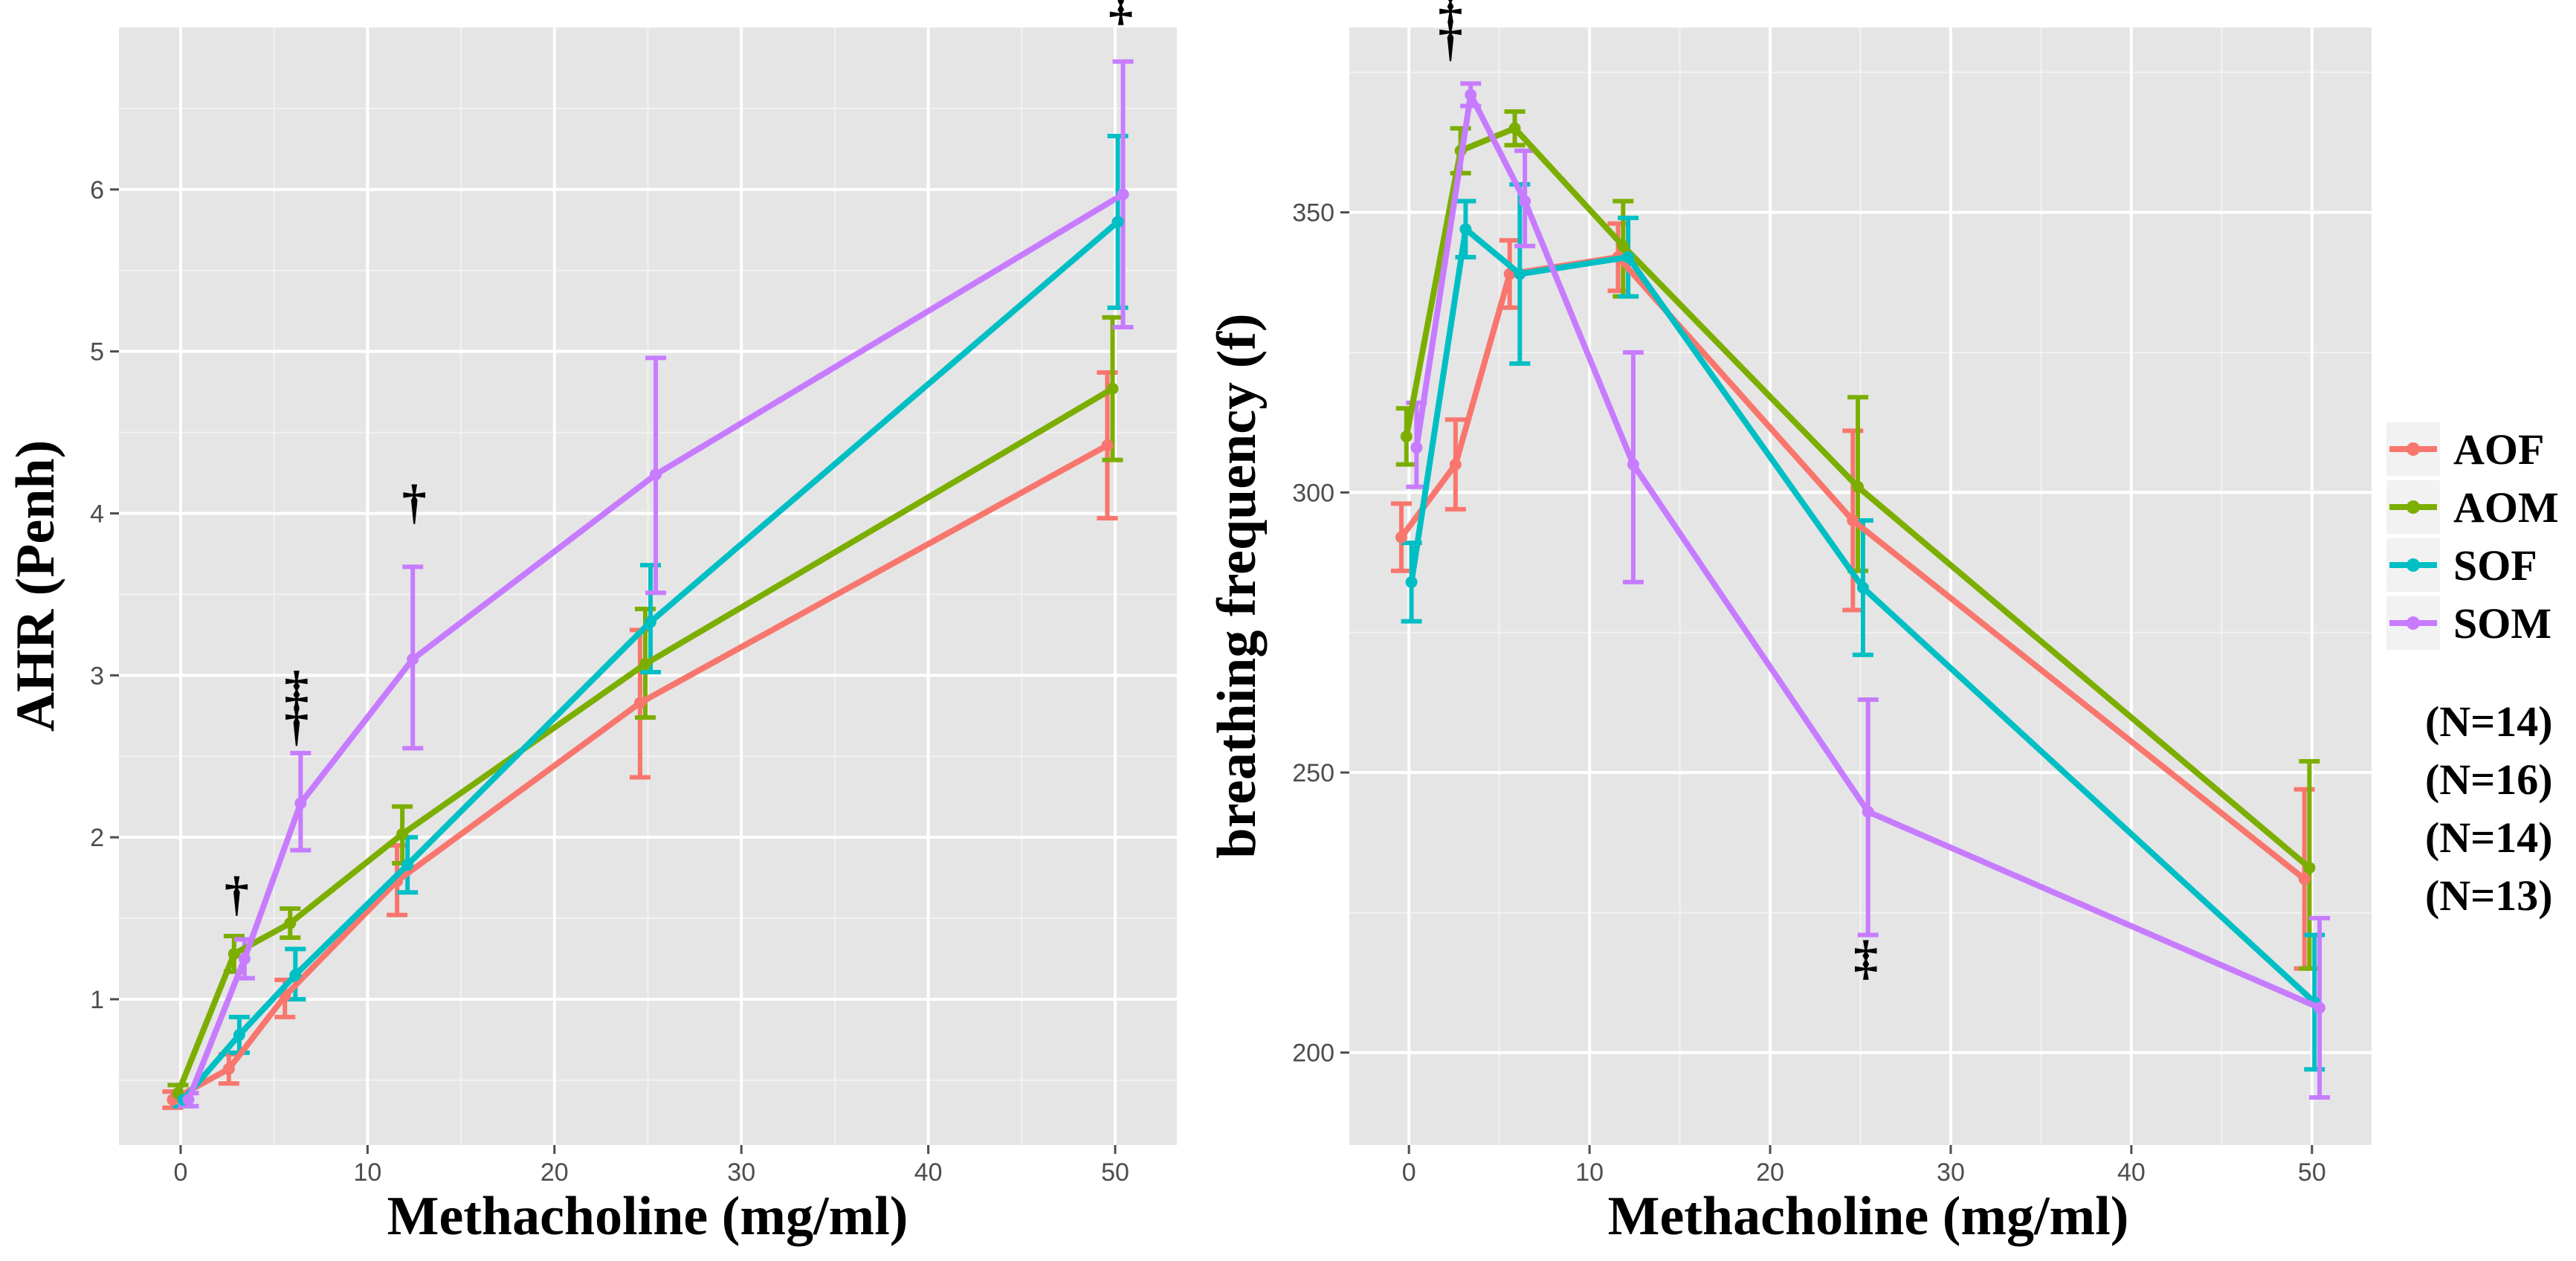 Image resolution: width=2576 pixels, height=1261 pixels. Describe the element at coordinates (2506, 507) in the screenshot. I see `legend-label: AOM` at that location.